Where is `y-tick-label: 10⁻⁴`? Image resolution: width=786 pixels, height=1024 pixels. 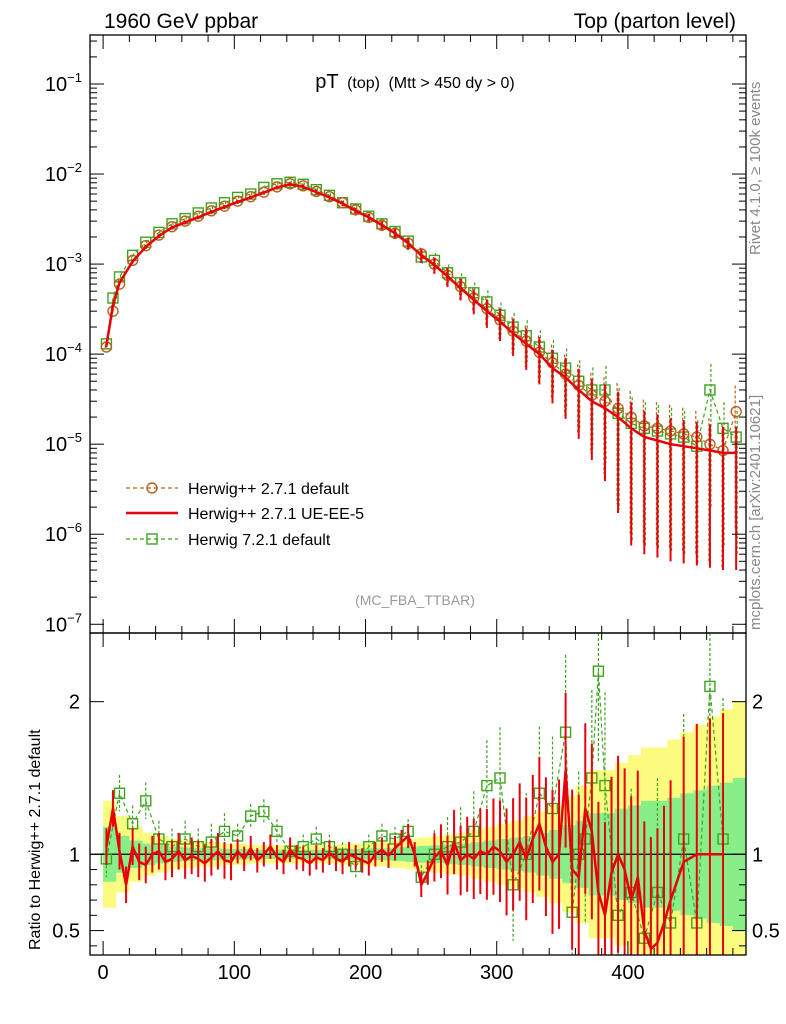 y-tick-label: 10⁻⁴ is located at coordinates (63, 353).